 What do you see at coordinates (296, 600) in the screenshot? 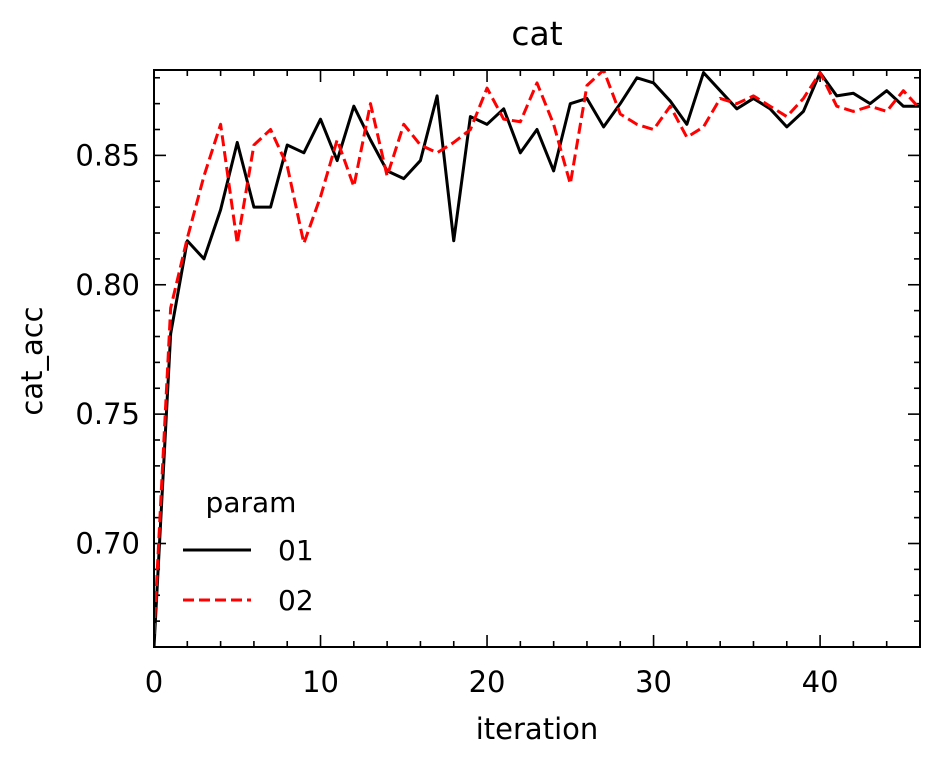
I see `legend-label: 02` at bounding box center [296, 600].